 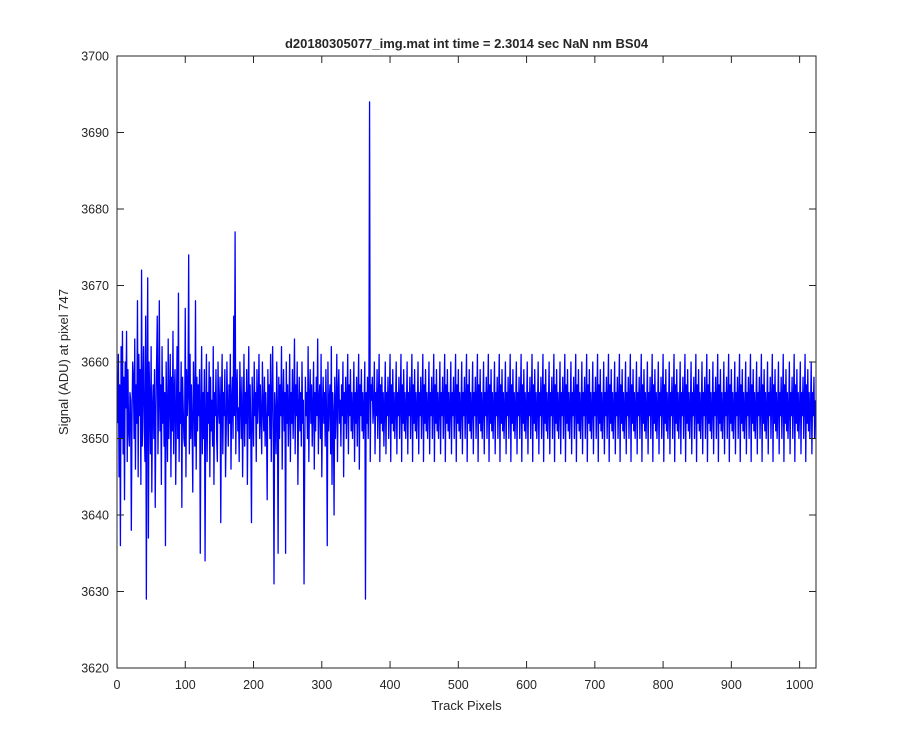 I want to click on y-tick-label: 3650, so click(x=95, y=439).